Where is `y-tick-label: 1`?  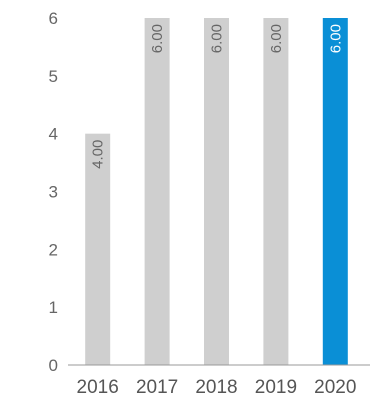
y-tick-label: 1 is located at coordinates (53, 307).